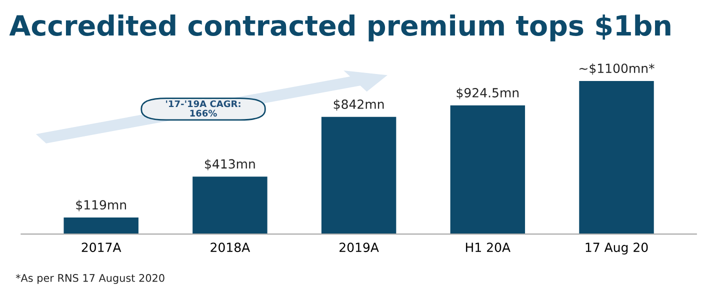 The height and width of the screenshot is (289, 707). Describe the element at coordinates (203, 108) in the screenshot. I see `annotation: '17-'19A CAGR: 166%` at that location.